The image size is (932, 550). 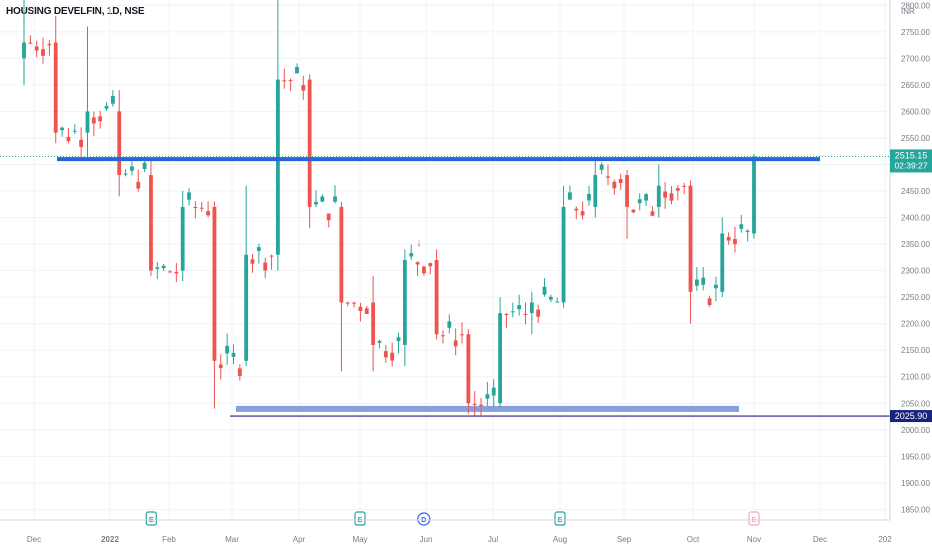 I want to click on y-tick-label: 2250.00, so click(x=915, y=297).